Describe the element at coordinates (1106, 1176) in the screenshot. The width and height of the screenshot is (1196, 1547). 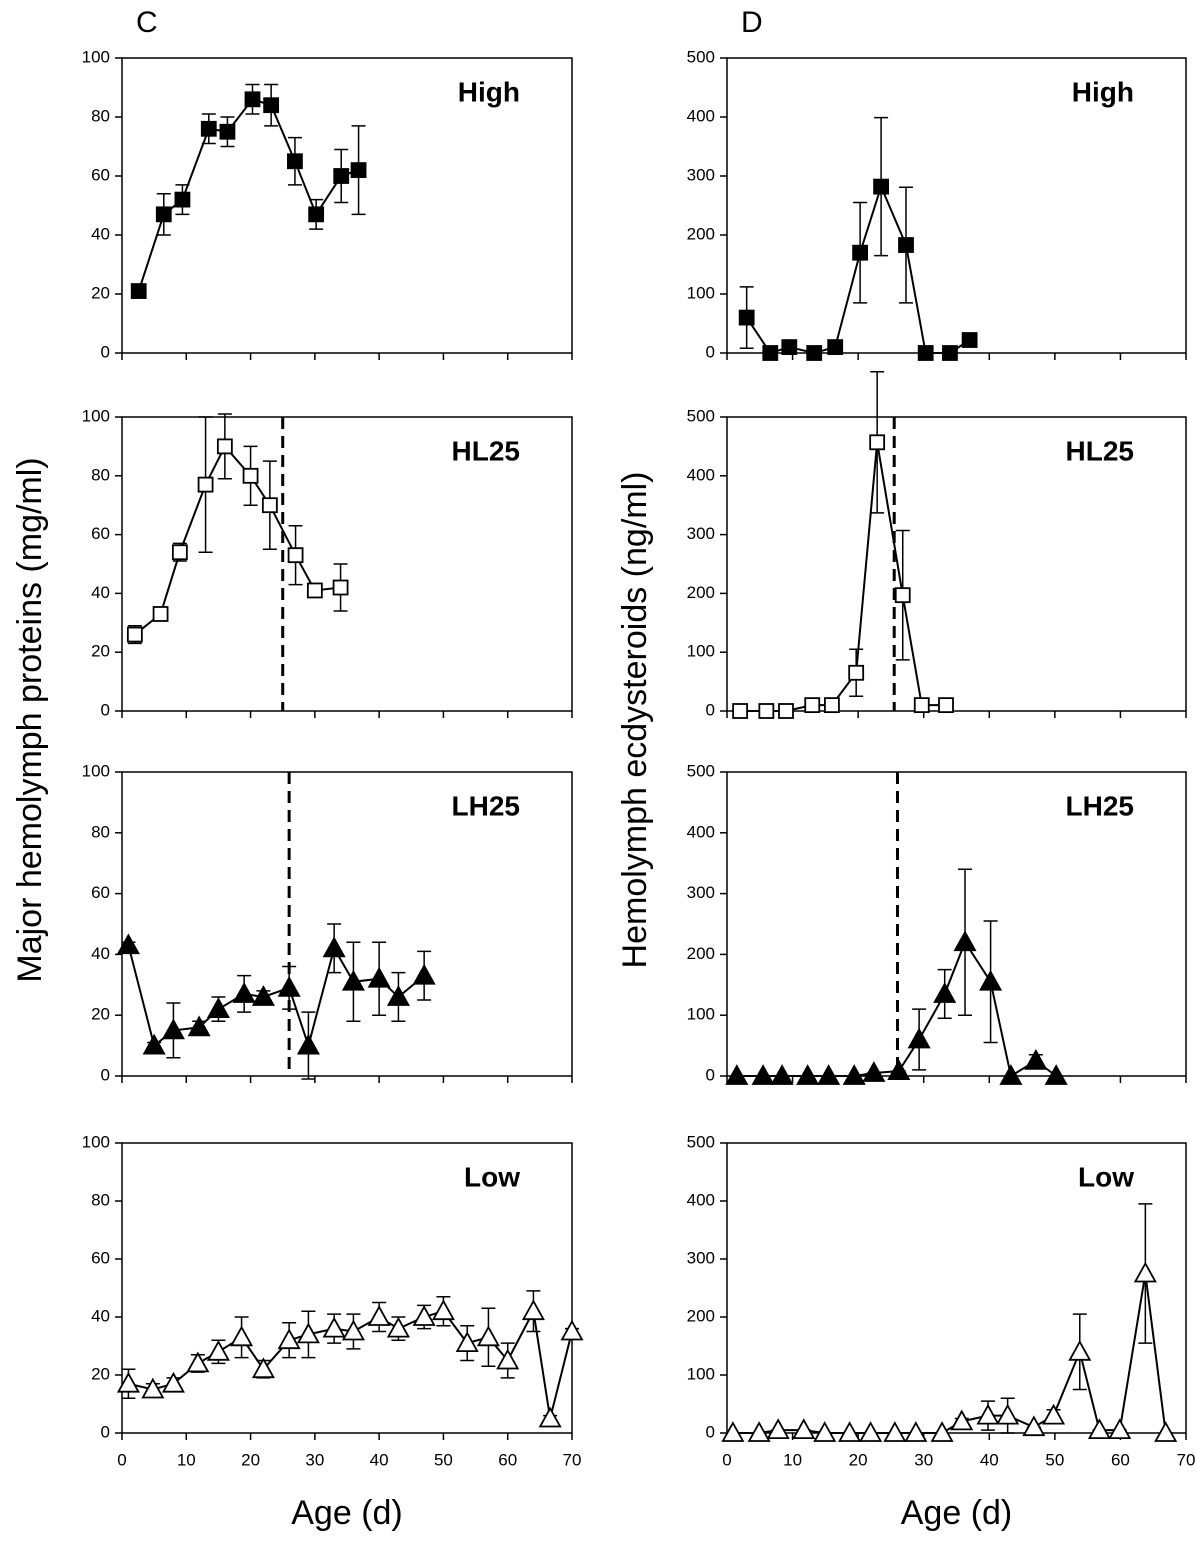
I see `panel-title: Low` at that location.